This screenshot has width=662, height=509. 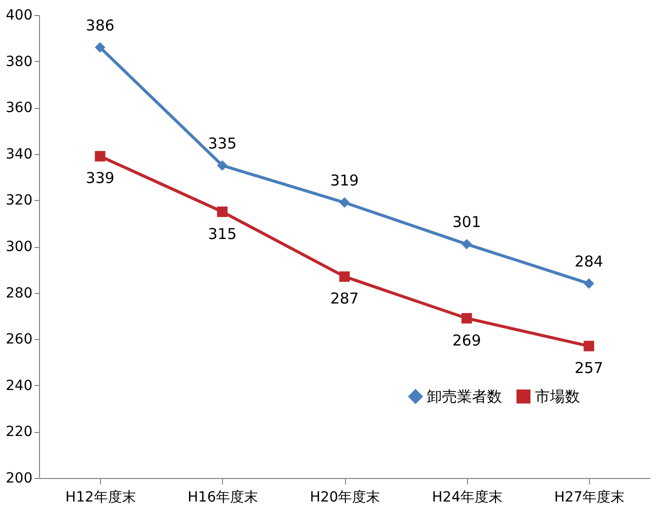 What do you see at coordinates (19, 200) in the screenshot?
I see `y-tick-label: 320` at bounding box center [19, 200].